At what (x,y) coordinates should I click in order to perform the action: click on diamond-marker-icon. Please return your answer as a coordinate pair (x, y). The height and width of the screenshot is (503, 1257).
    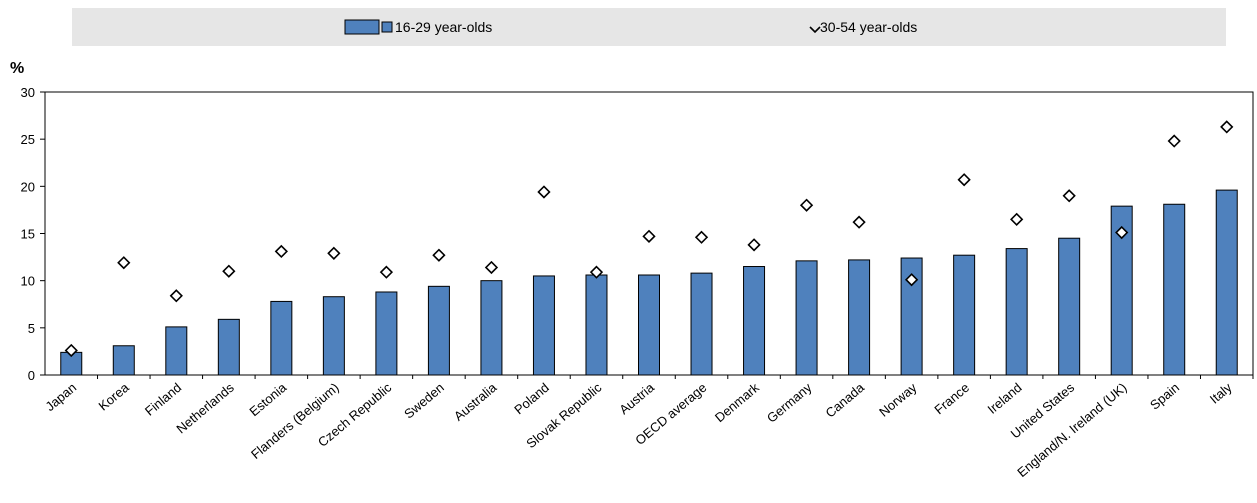
    Looking at the image, I should click on (815, 30).